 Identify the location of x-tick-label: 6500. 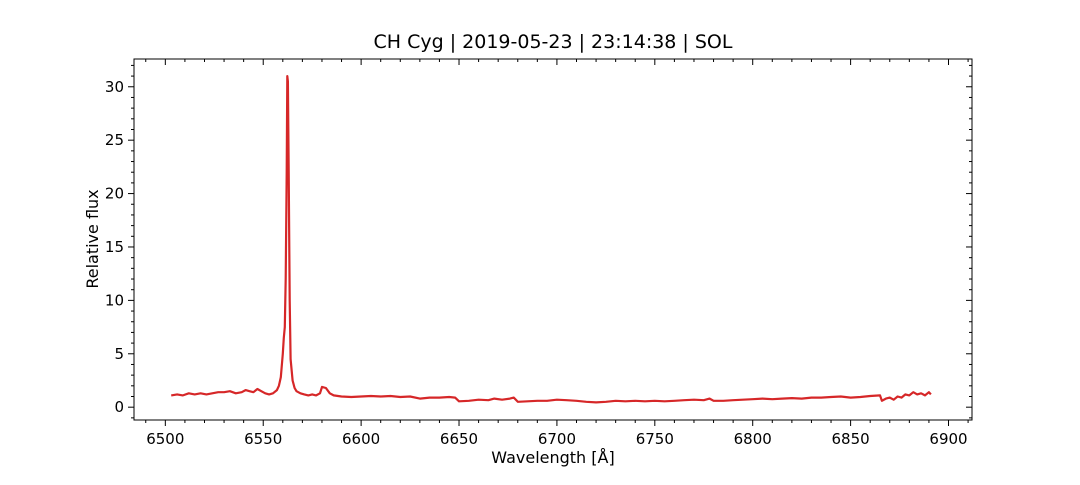
(165, 439).